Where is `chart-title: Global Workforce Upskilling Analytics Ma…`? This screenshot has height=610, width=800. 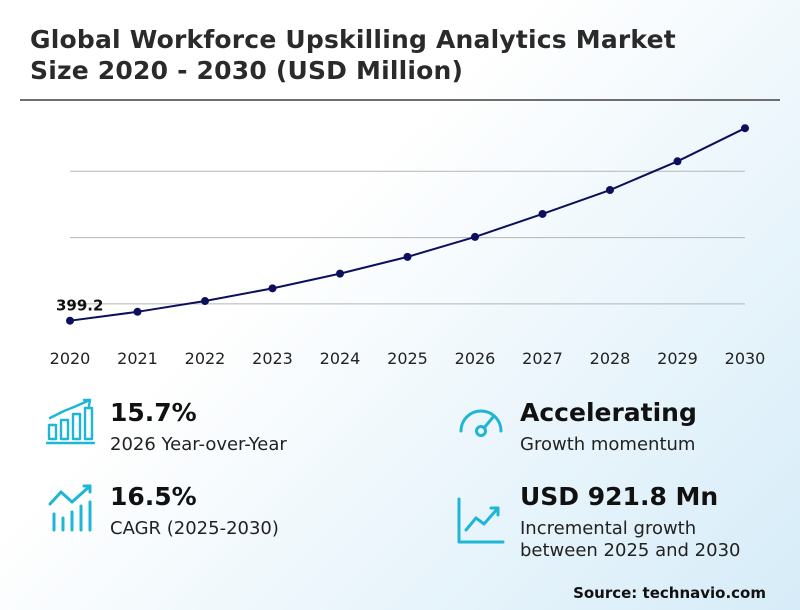
chart-title: Global Workforce Upskilling Analytics Ma… is located at coordinates (400, 55).